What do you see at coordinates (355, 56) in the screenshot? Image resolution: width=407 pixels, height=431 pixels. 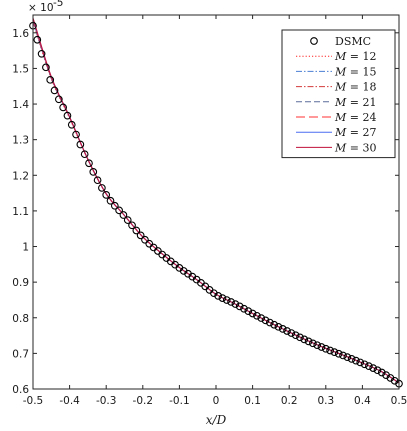 I see `legend-label: M = 12` at bounding box center [355, 56].